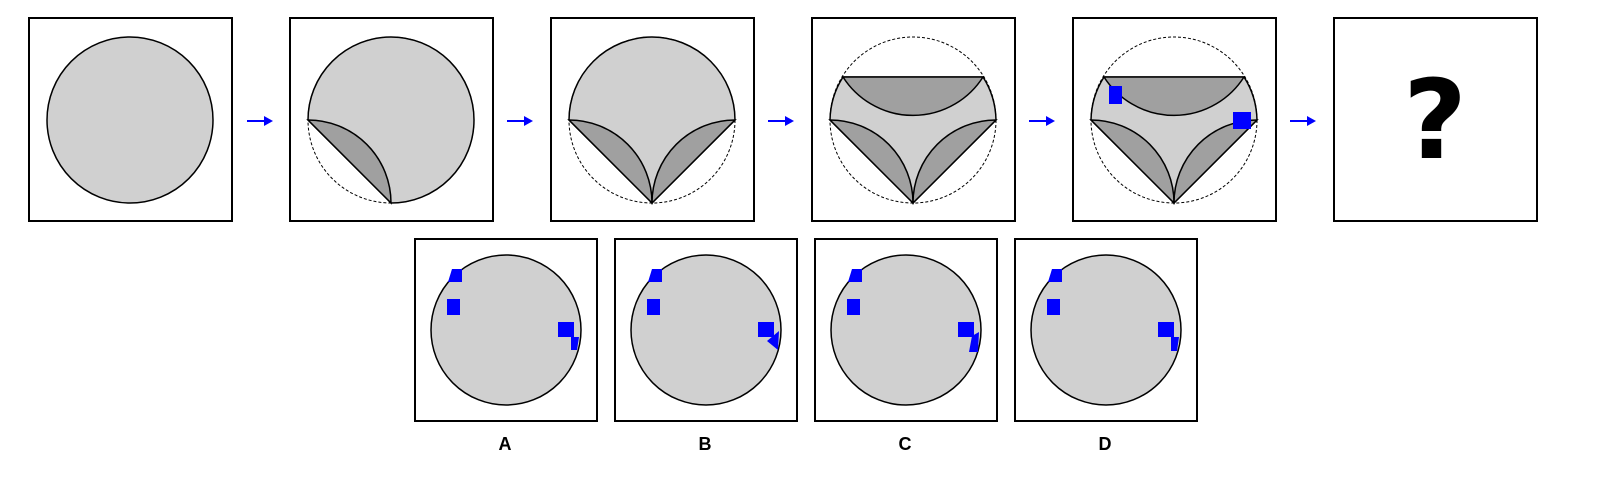 The image size is (1610, 490). I want to click on option-c: C, so click(906, 346).